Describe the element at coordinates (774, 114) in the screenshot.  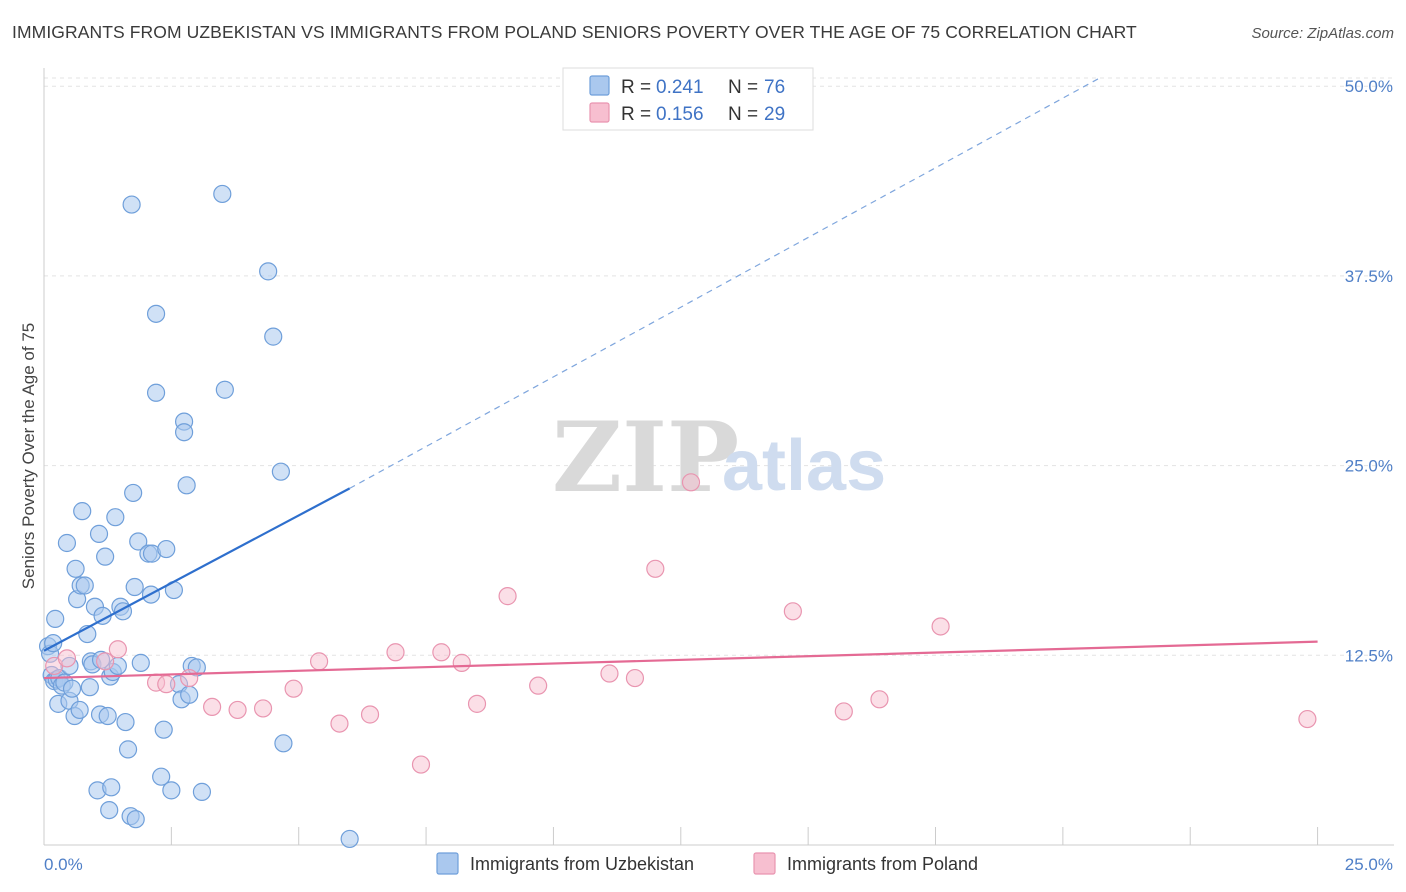
I see `legend-n-value-2: 29` at that location.